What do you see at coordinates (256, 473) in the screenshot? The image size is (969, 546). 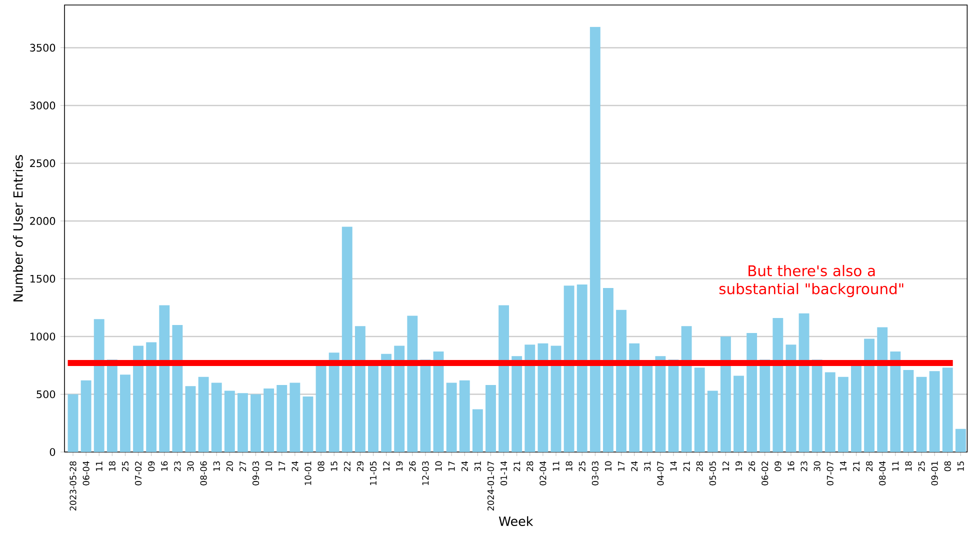 I see `x-tick-label: 09-03` at bounding box center [256, 473].